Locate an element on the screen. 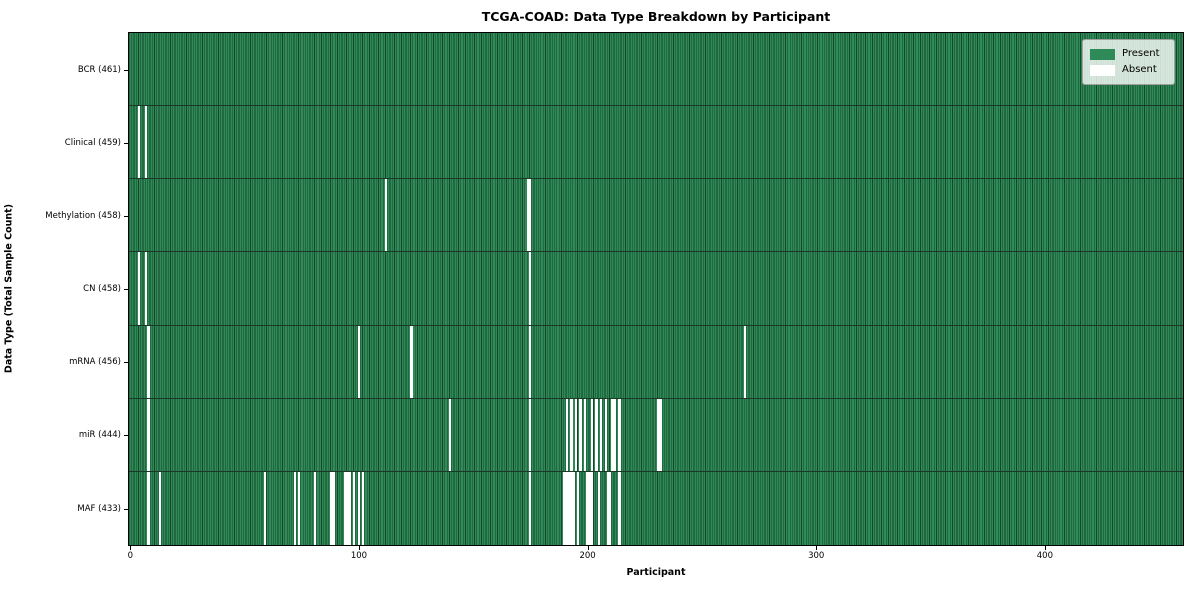 The height and width of the screenshot is (600, 1200). x-tick-label-100: 100 is located at coordinates (359, 556).